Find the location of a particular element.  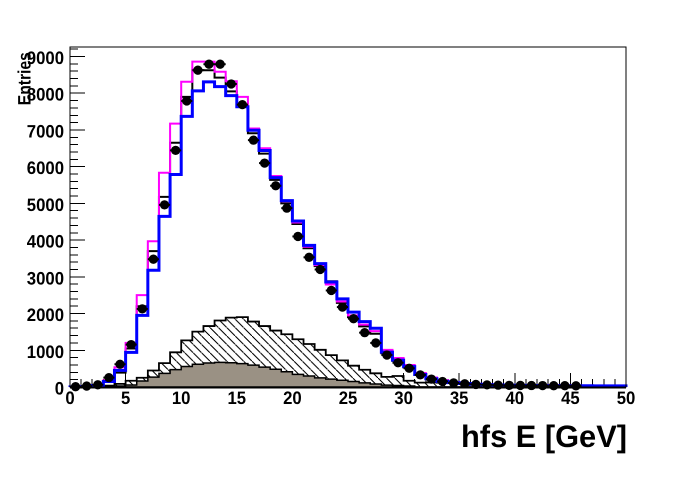

svg-text: 8000 is located at coordinates (45, 95).